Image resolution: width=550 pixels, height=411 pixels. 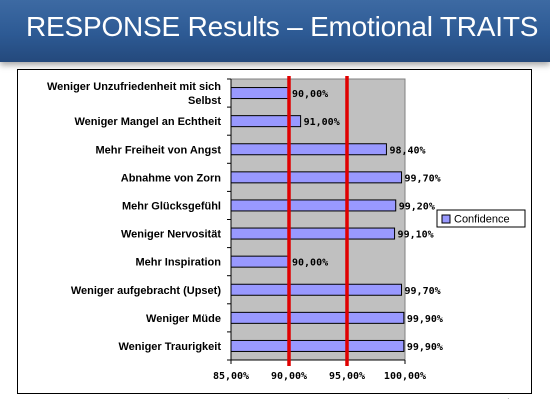 What do you see at coordinates (508, 398) in the screenshot?
I see `corner-mark: ·` at bounding box center [508, 398].